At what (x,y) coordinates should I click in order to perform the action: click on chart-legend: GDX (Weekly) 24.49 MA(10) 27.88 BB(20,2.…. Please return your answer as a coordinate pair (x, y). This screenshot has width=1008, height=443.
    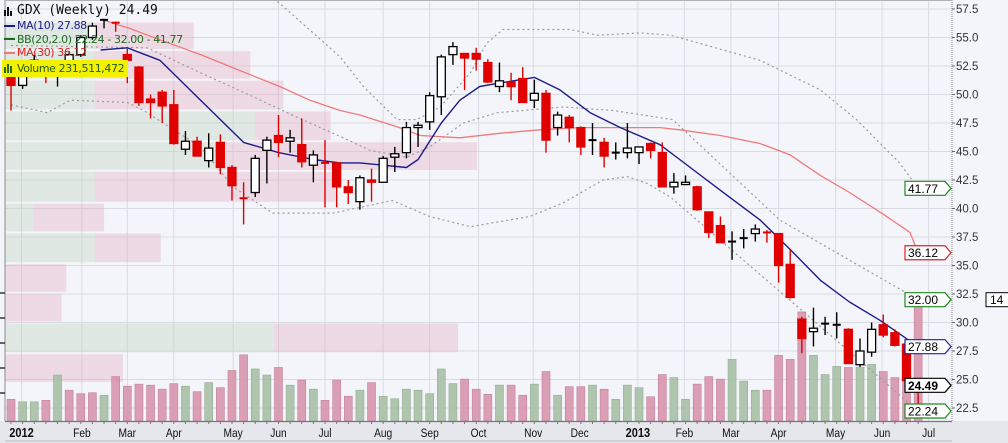
    Looking at the image, I should click on (92, 40).